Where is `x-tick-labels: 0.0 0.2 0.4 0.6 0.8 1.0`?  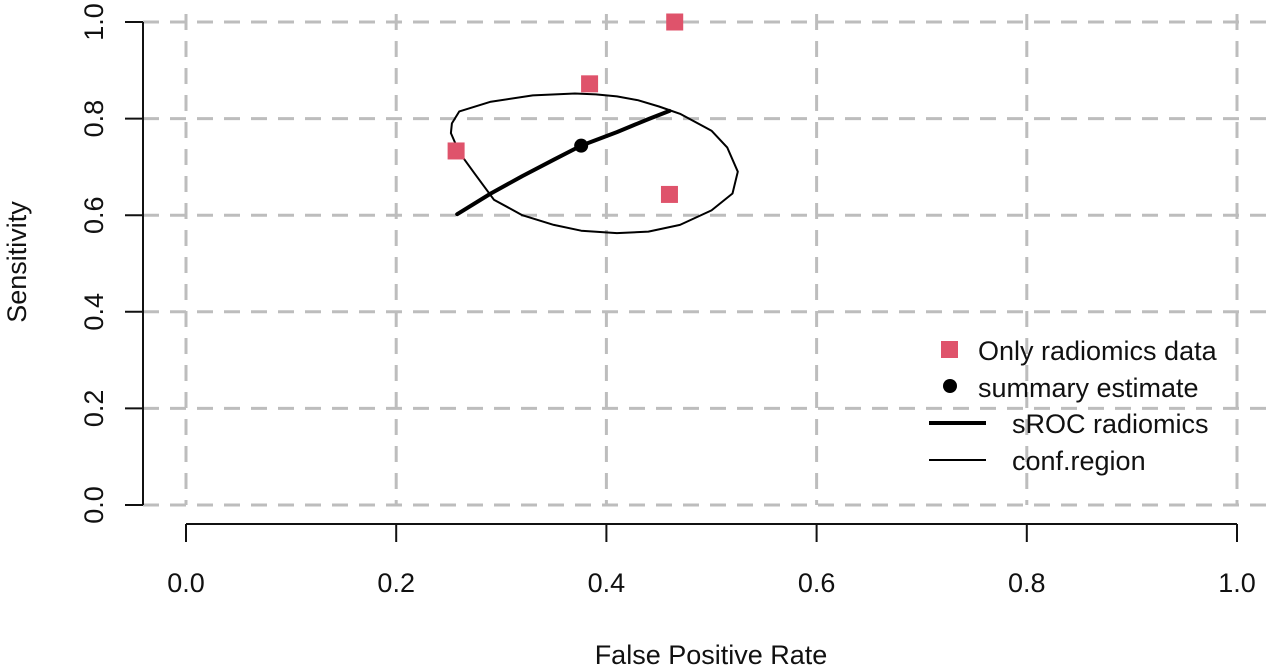
x-tick-labels: 0.0 0.2 0.4 0.6 0.8 1.0 is located at coordinates (711, 583).